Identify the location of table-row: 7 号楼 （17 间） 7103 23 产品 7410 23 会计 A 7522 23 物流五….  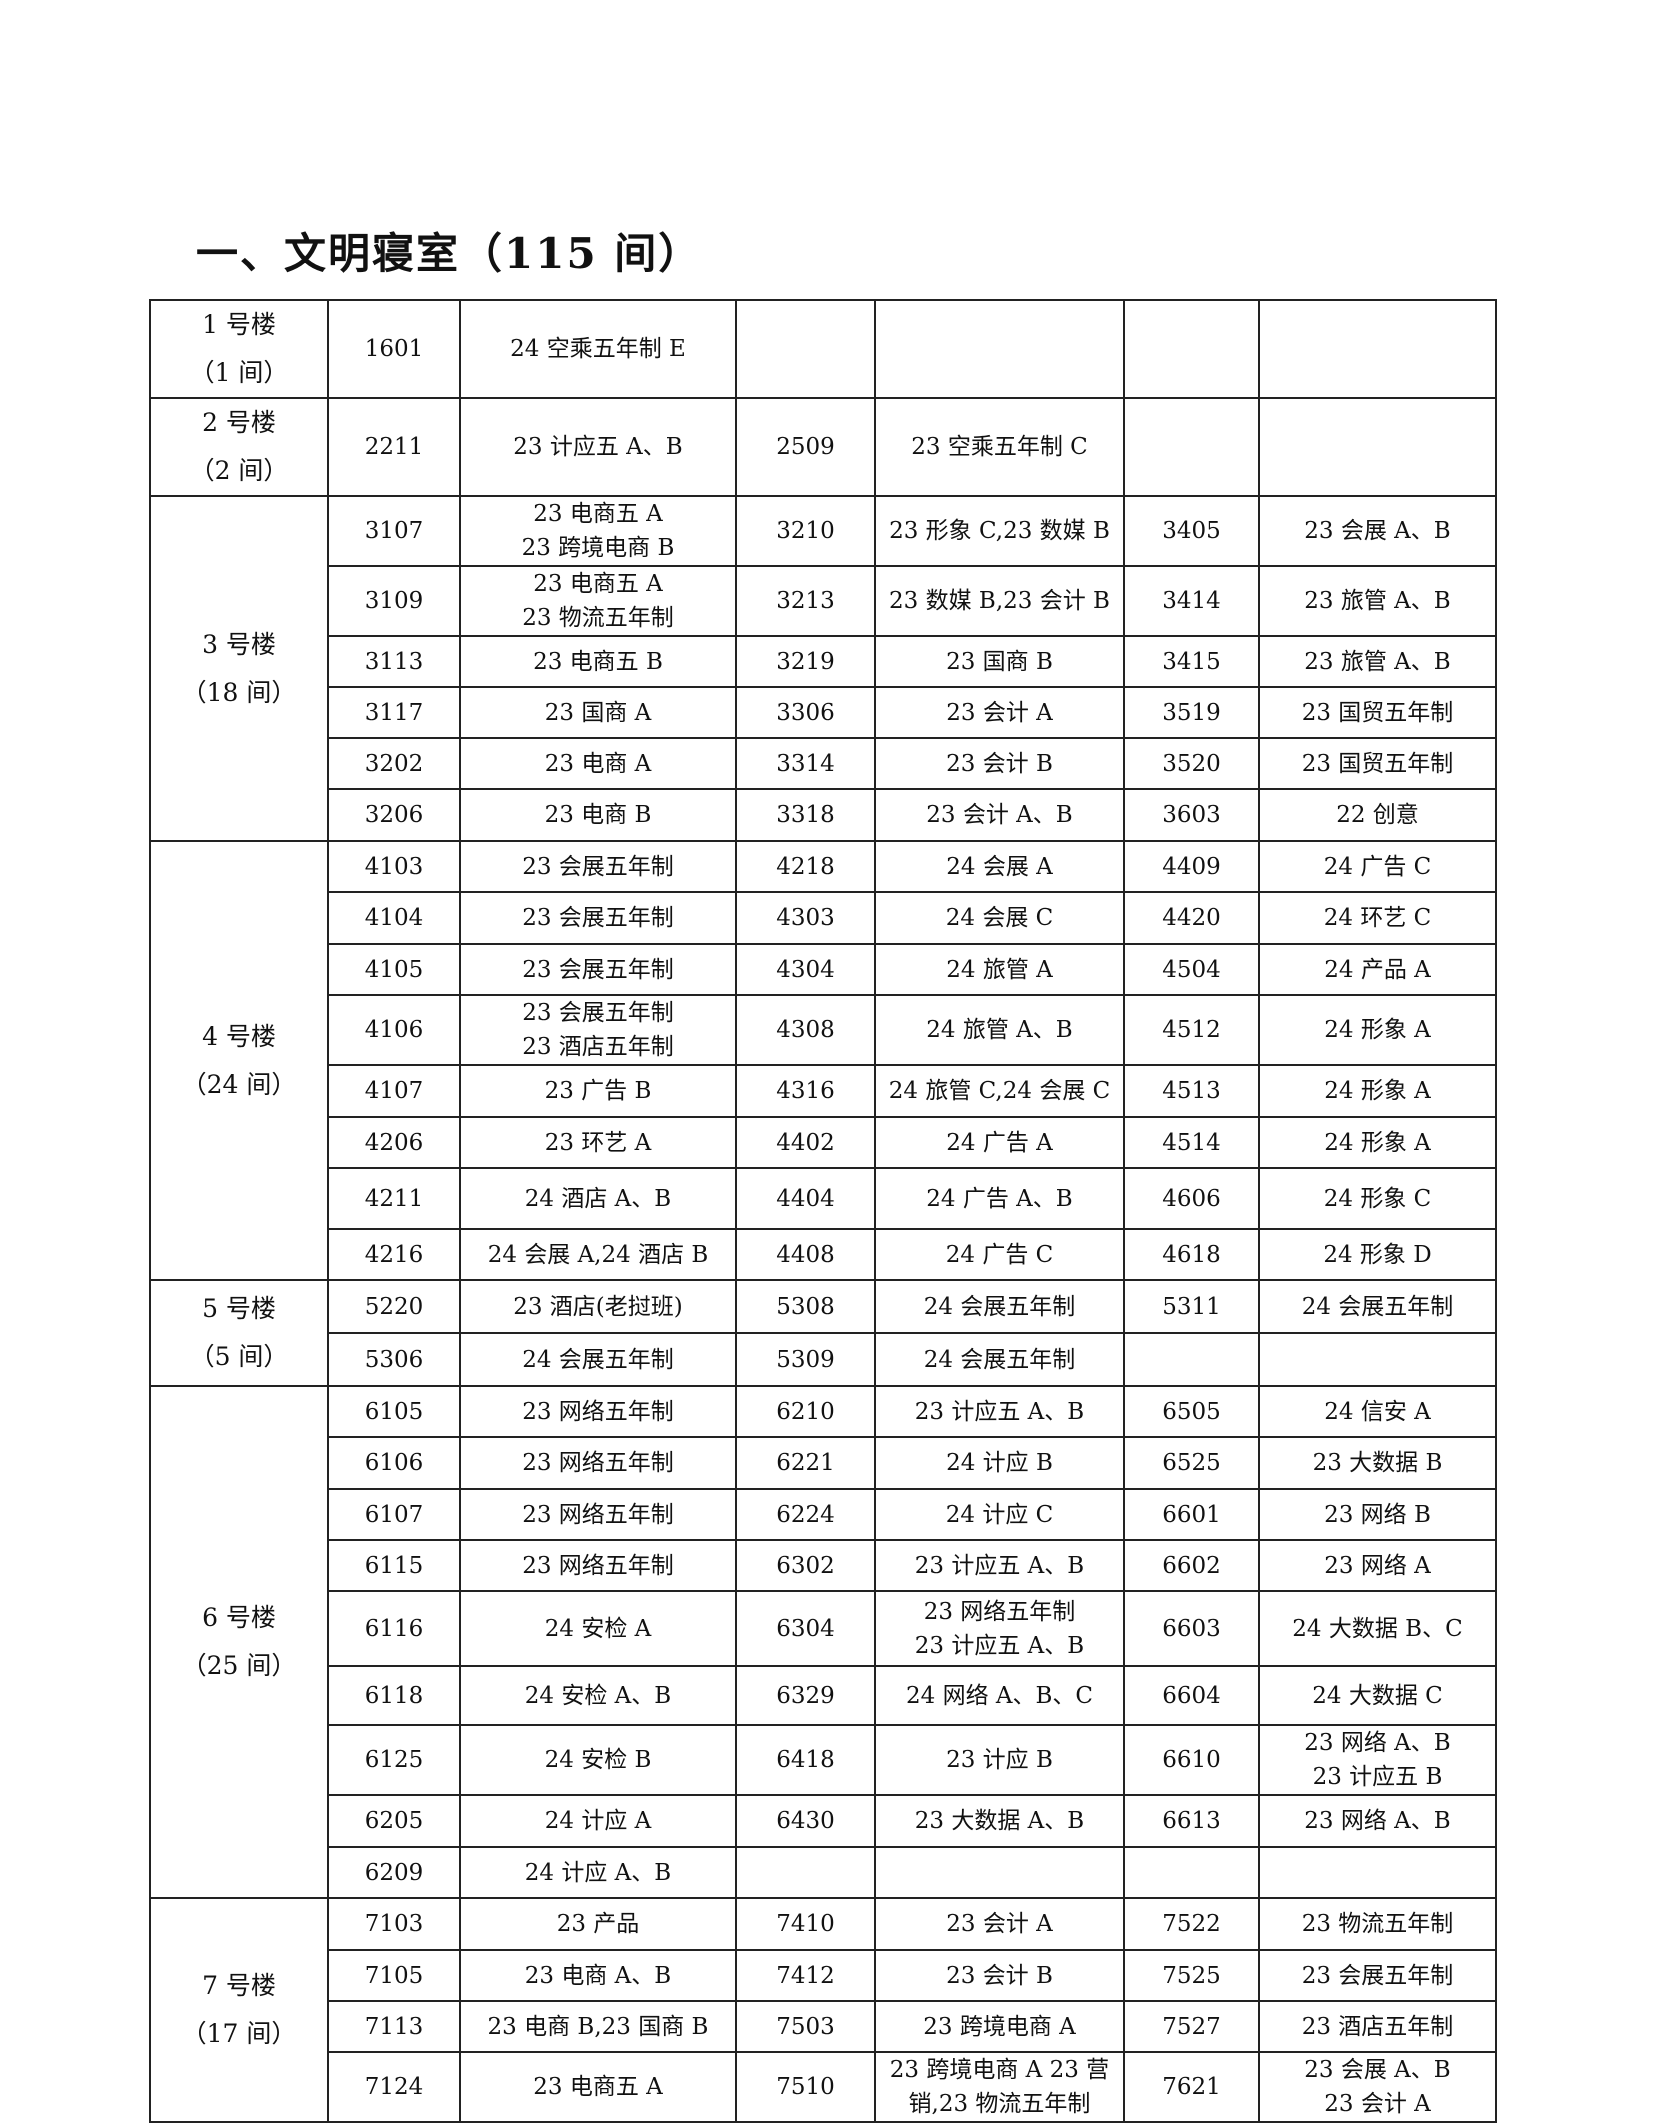
(823, 2010).